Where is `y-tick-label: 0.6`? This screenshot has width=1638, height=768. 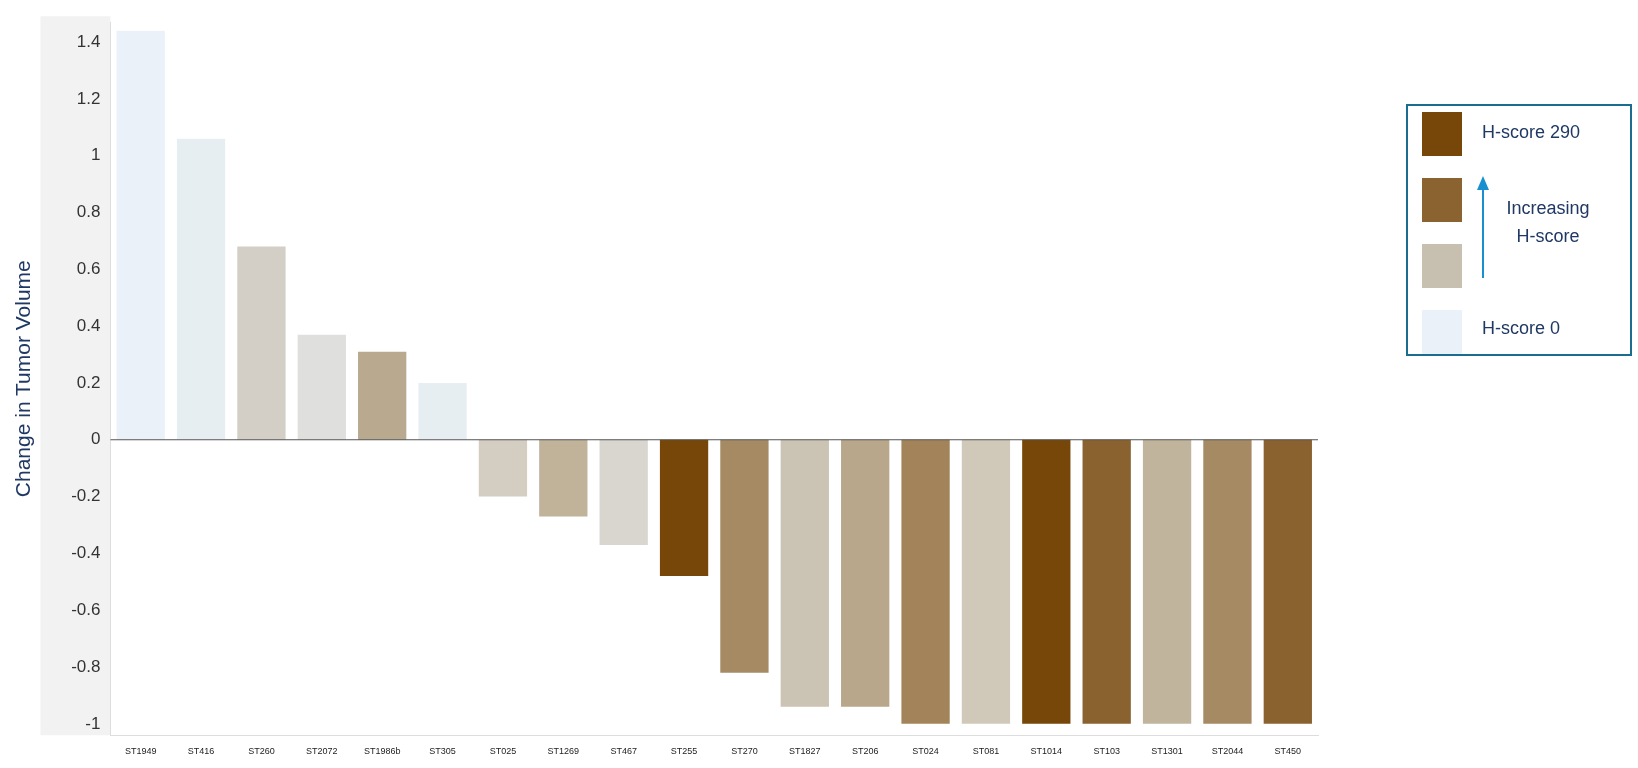 y-tick-label: 0.6 is located at coordinates (88, 269).